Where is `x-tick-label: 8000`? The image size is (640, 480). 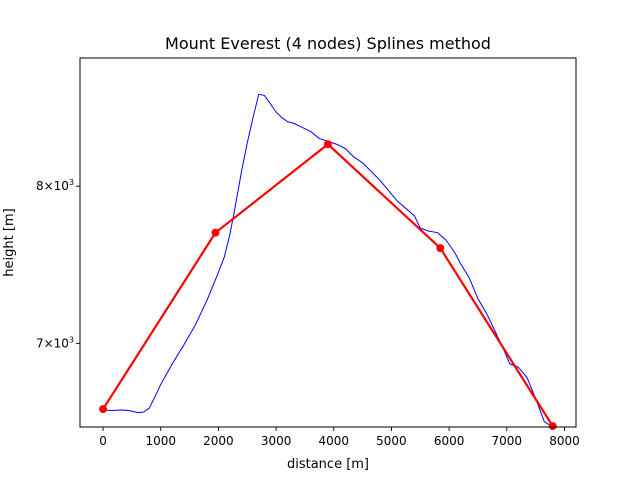 x-tick-label: 8000 is located at coordinates (564, 441).